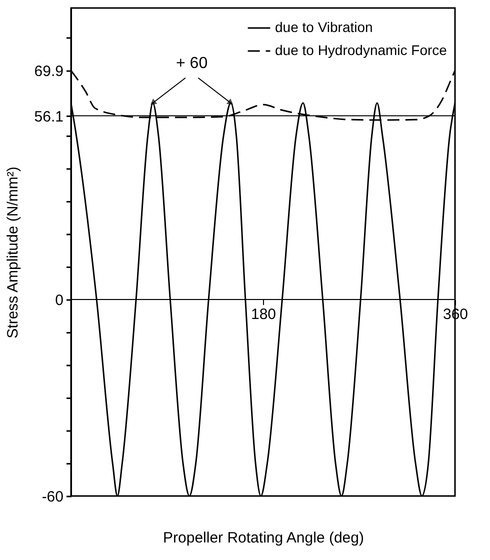  What do you see at coordinates (263, 538) in the screenshot?
I see `x-axis-title: Propeller Rotating Angle (deg)` at bounding box center [263, 538].